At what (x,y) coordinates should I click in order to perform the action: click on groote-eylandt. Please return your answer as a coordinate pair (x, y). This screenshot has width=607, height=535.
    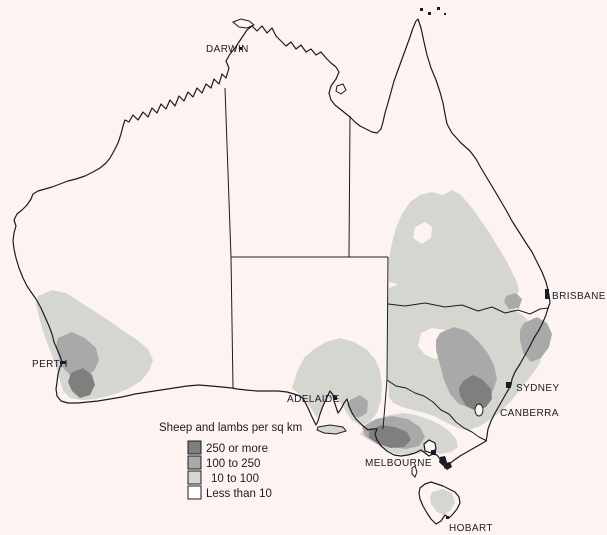
    Looking at the image, I should click on (341, 89).